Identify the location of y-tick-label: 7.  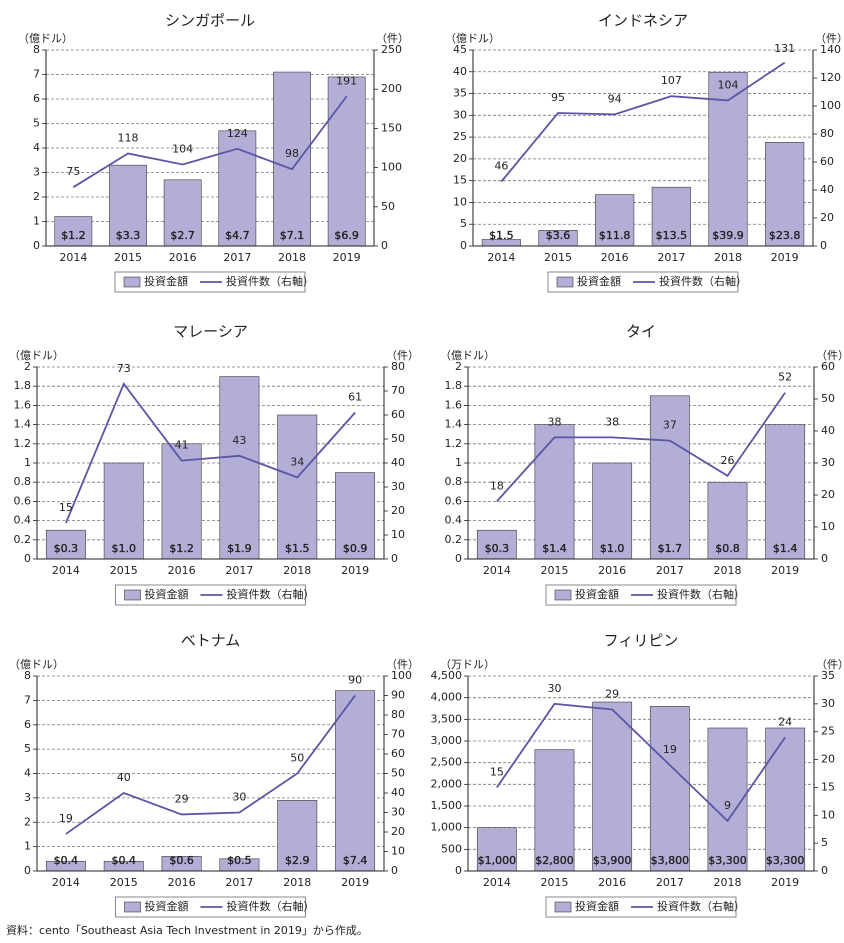
(36, 74).